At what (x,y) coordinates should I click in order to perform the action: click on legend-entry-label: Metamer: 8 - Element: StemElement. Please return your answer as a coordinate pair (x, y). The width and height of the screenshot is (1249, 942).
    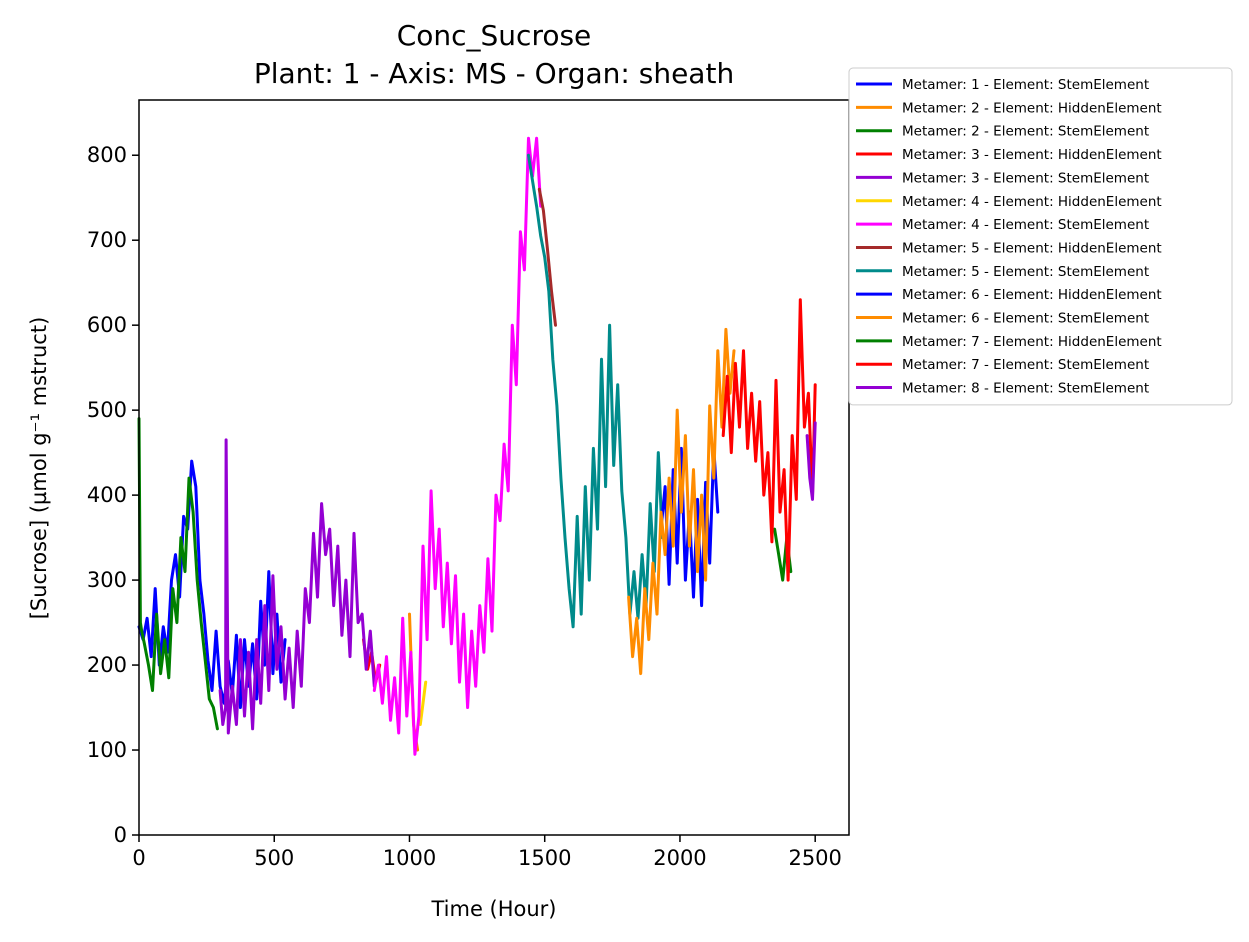
    Looking at the image, I should click on (1025, 389).